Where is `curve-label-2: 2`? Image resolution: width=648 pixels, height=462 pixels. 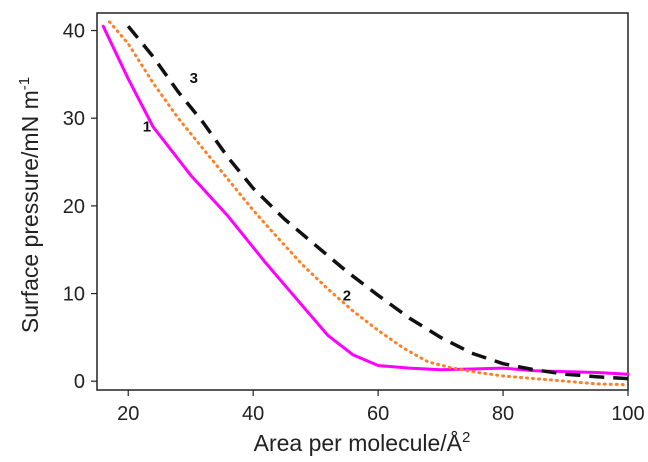
curve-label-2: 2 is located at coordinates (347, 296).